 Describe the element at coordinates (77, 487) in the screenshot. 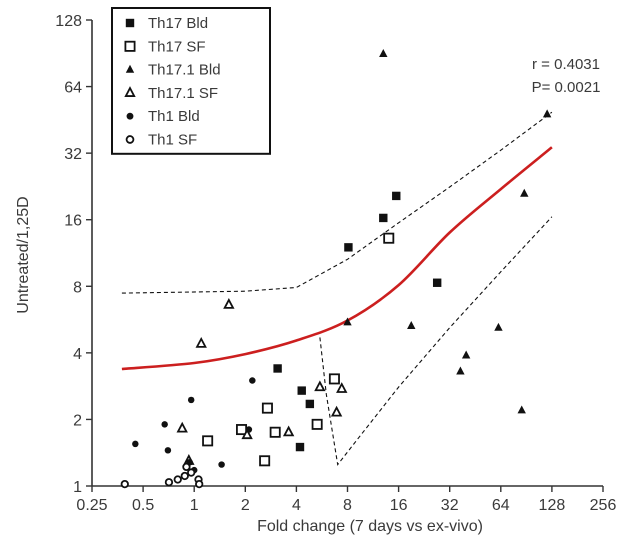

I see `y-tick-label: 1` at that location.